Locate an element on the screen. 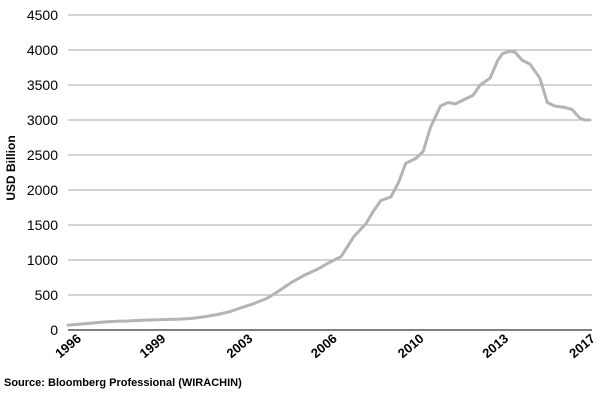 The width and height of the screenshot is (600, 400). x-tick-label: 1999 is located at coordinates (153, 346).